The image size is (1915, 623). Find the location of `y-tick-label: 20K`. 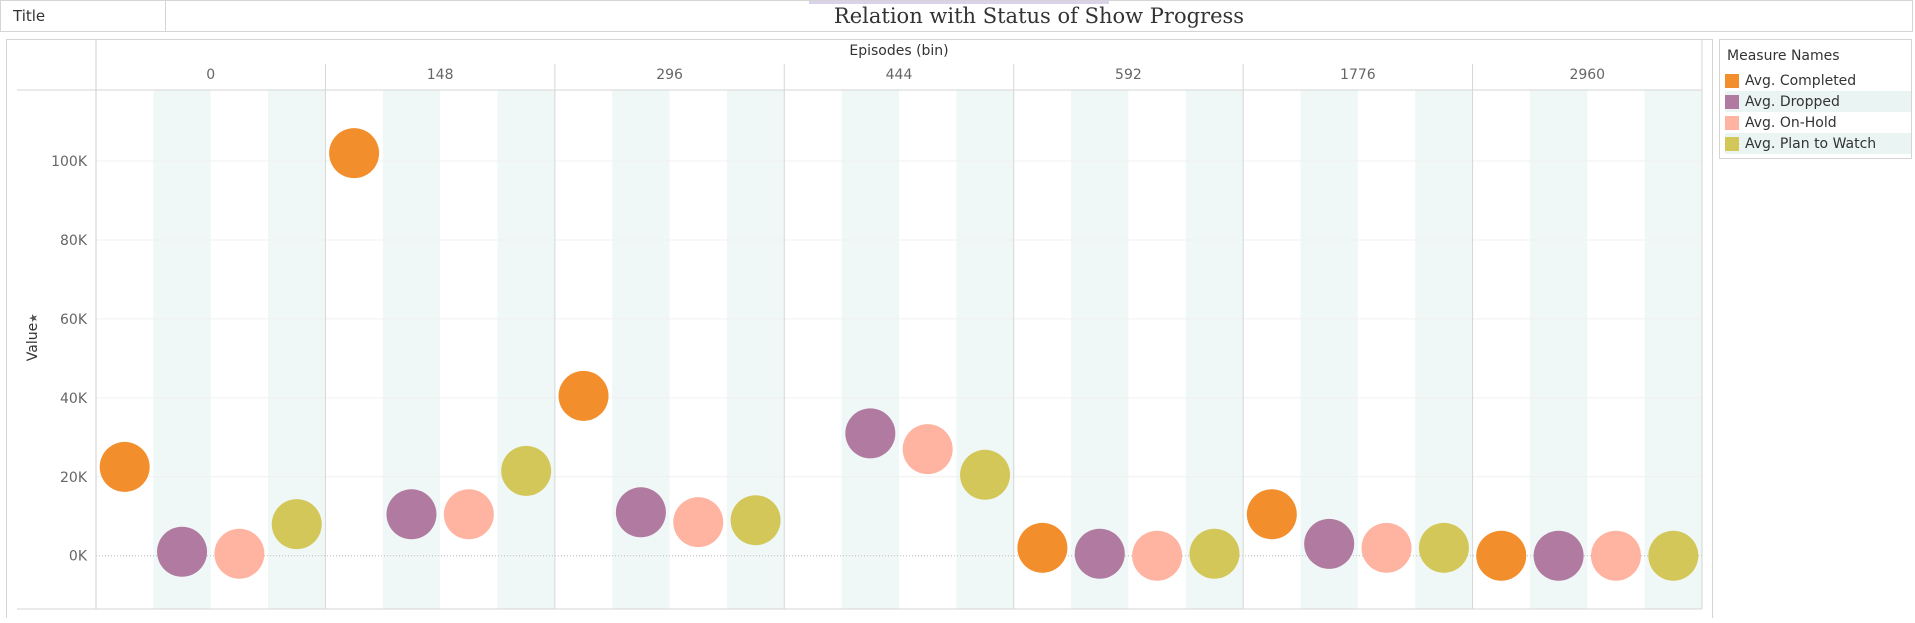

y-tick-label: 20K is located at coordinates (74, 478).